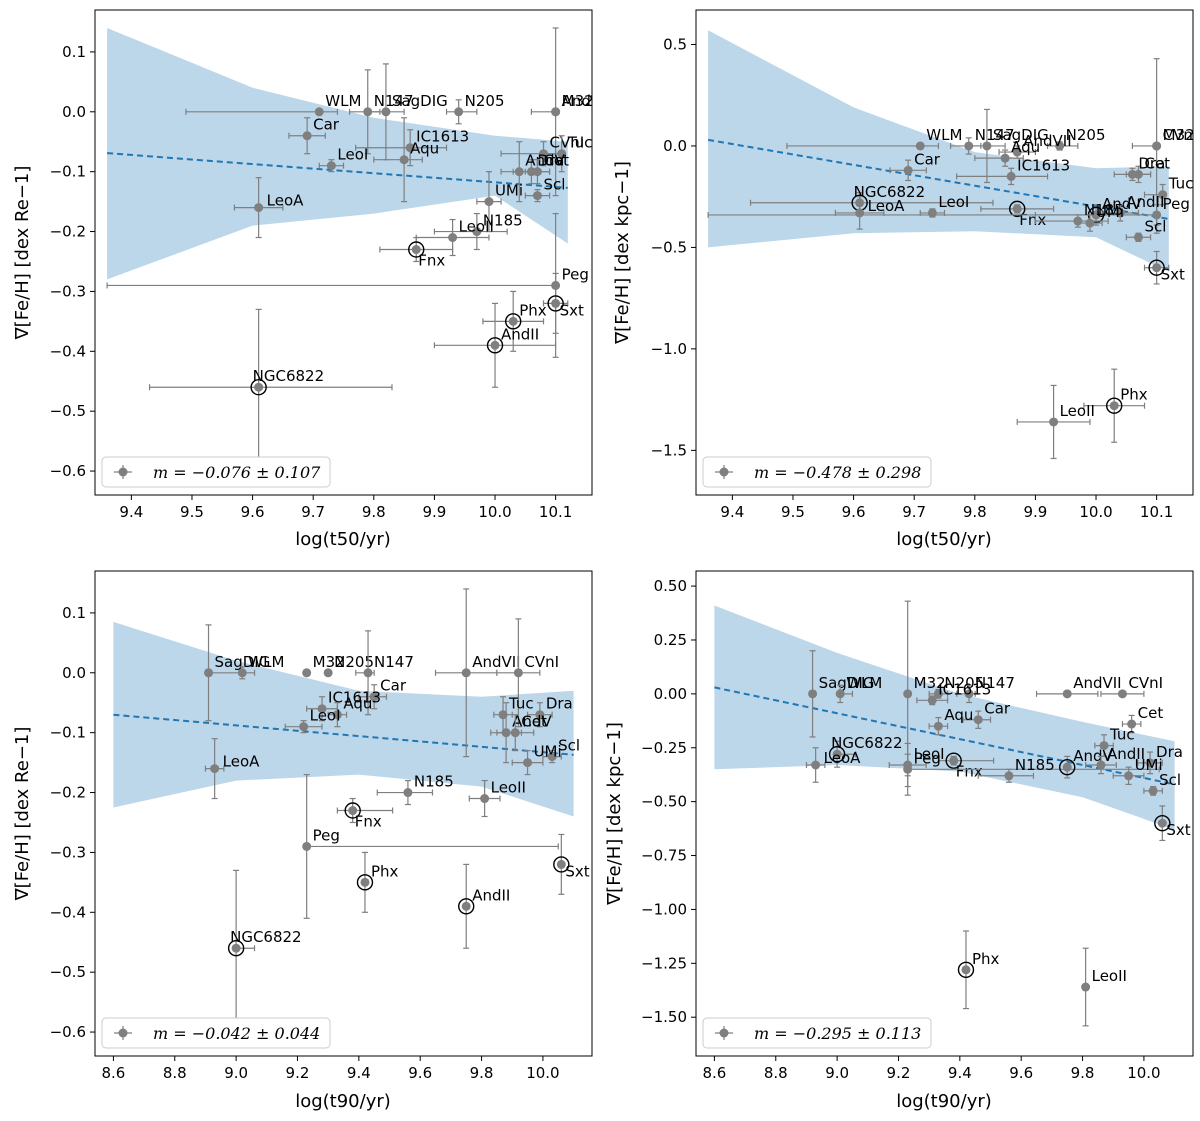 This screenshot has height=1121, width=1200. I want to click on x-tick-label: 9.9, so click(434, 512).